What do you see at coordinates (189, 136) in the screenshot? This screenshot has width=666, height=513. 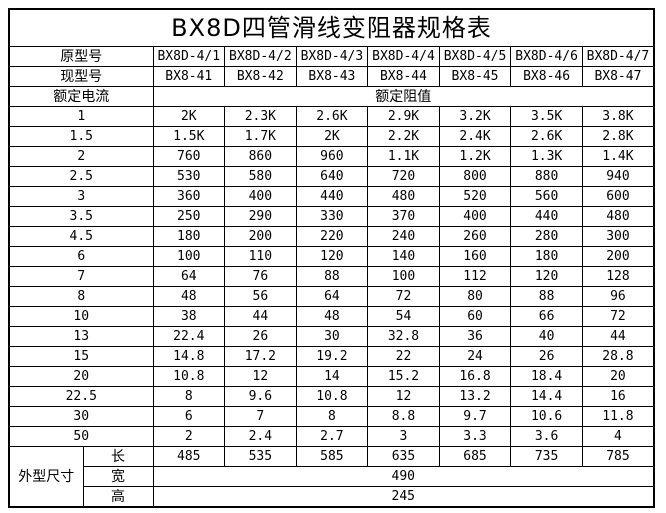 I see `resistance-value: 1.5K` at bounding box center [189, 136].